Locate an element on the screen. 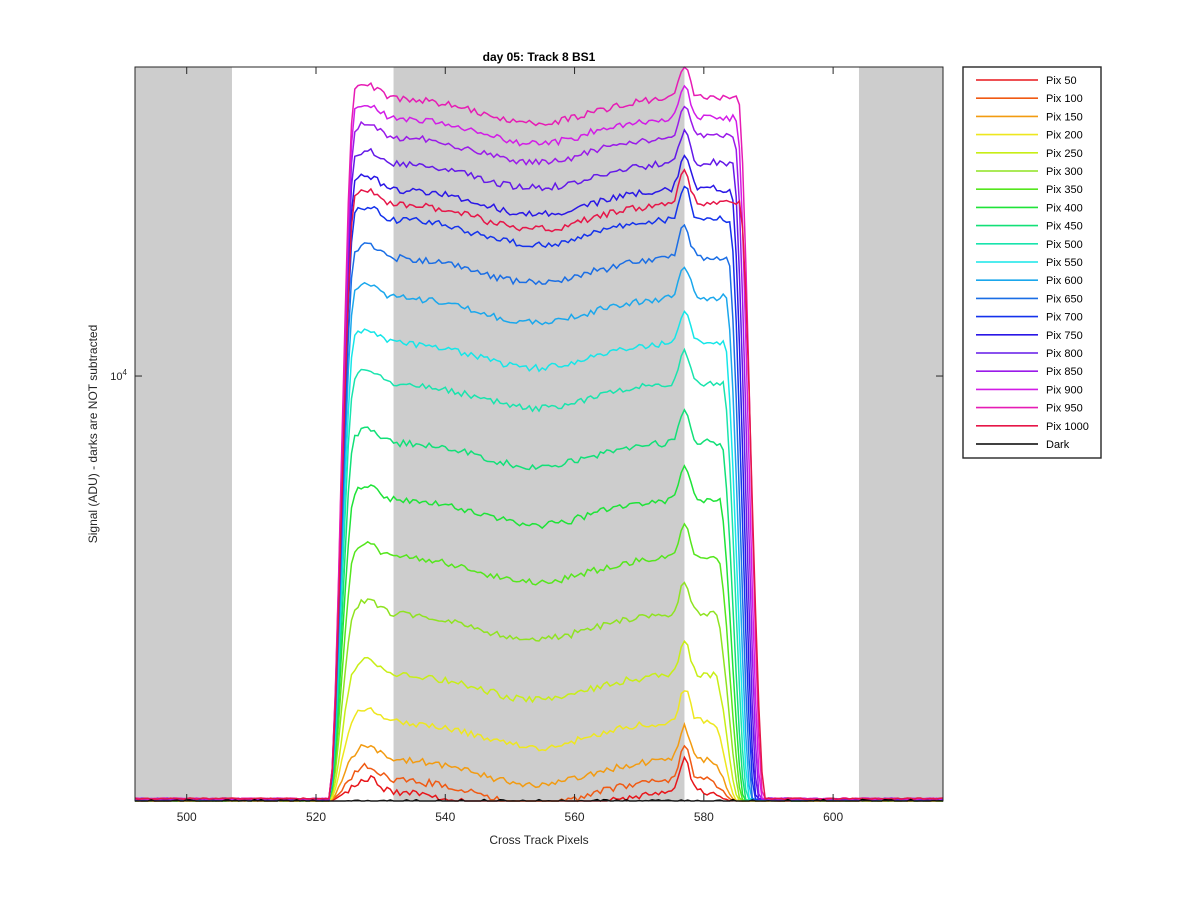 The height and width of the screenshot is (900, 1200). chart-title: day 05: Track 8 BS1 is located at coordinates (539, 57).